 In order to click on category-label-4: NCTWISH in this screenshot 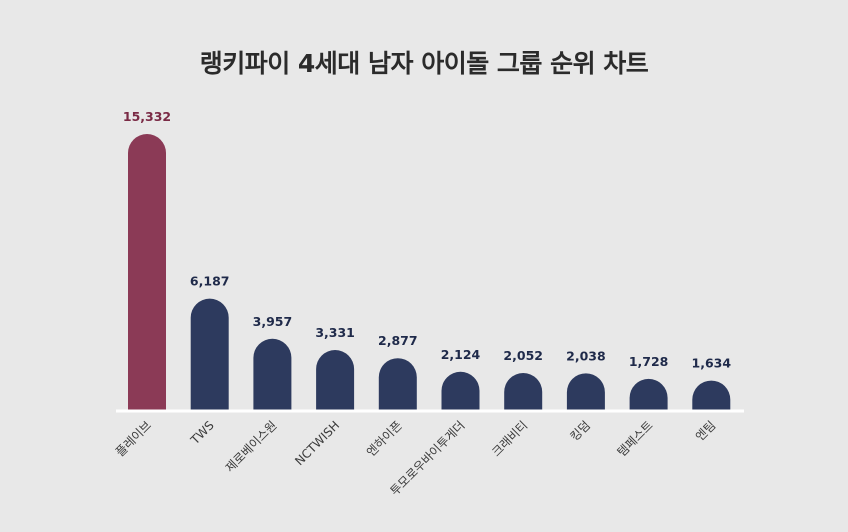, I will do `click(317, 443)`.